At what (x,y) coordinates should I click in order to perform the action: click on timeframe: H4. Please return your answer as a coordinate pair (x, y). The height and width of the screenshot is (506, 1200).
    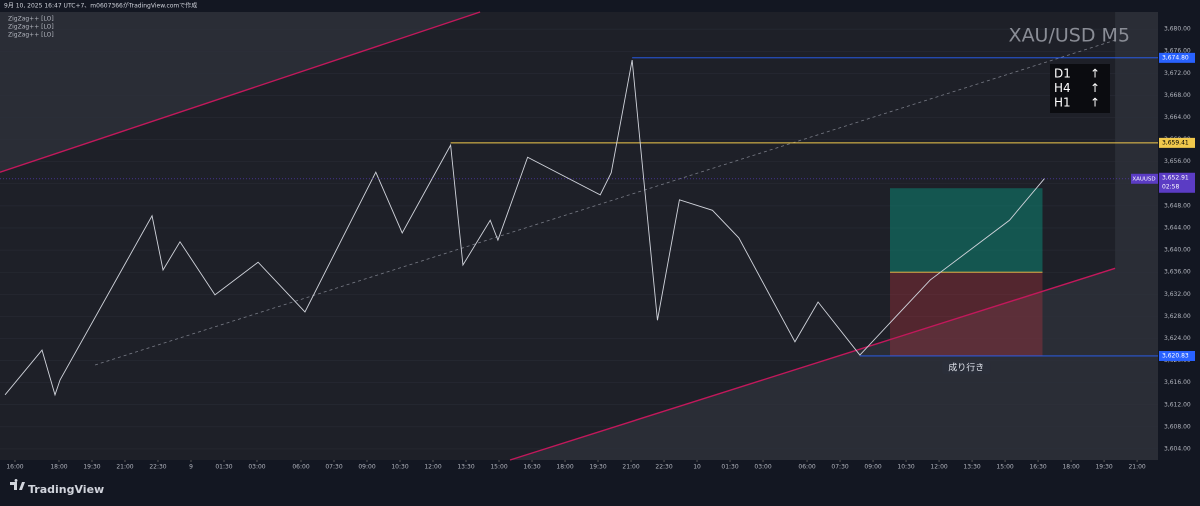
    Looking at the image, I should click on (1062, 88).